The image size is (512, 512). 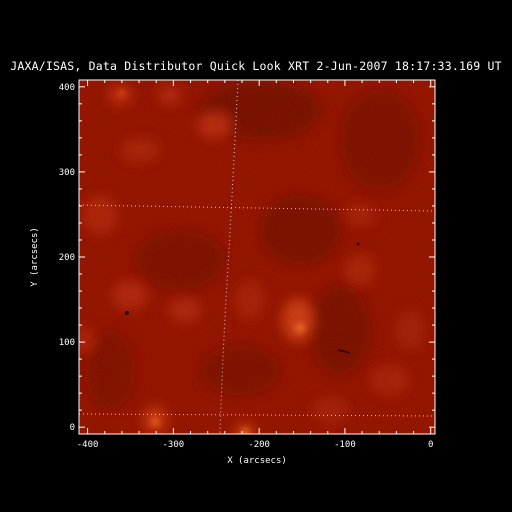 I want to click on x-axis-label: X (arcsecs), so click(x=257, y=461).